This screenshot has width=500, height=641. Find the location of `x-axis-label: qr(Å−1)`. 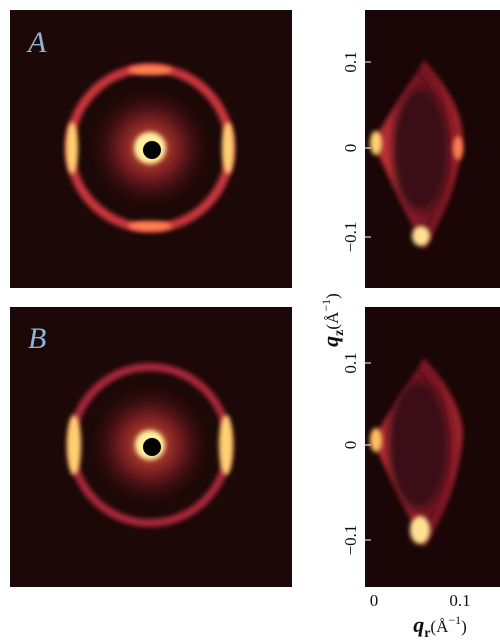

x-axis-label: qr(Å−1) is located at coordinates (440, 626).